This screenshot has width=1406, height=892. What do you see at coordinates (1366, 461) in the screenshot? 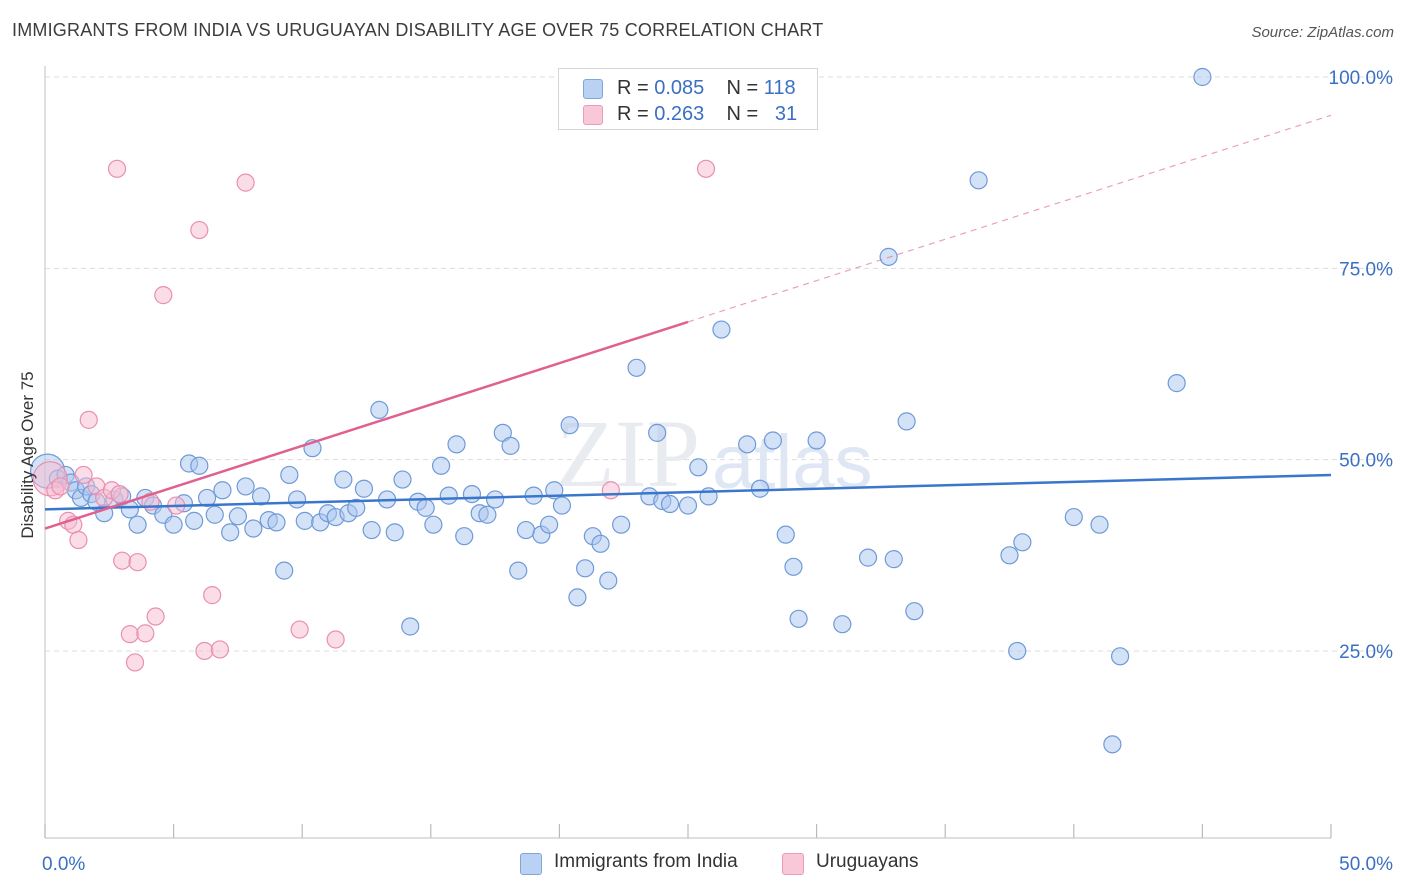
I see `y-tick-label-50: 50.0%` at bounding box center [1366, 461].